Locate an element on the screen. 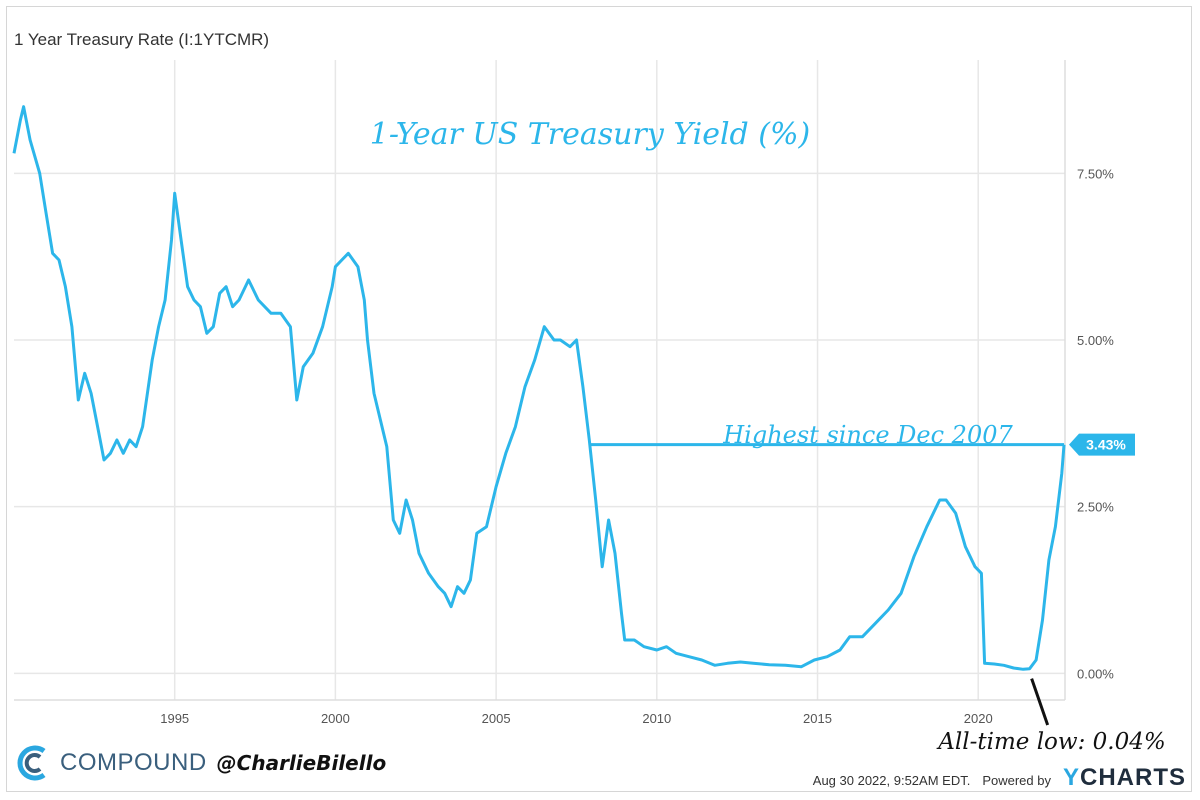 The width and height of the screenshot is (1200, 800). current-value-tag: 3.43% is located at coordinates (1102, 444).